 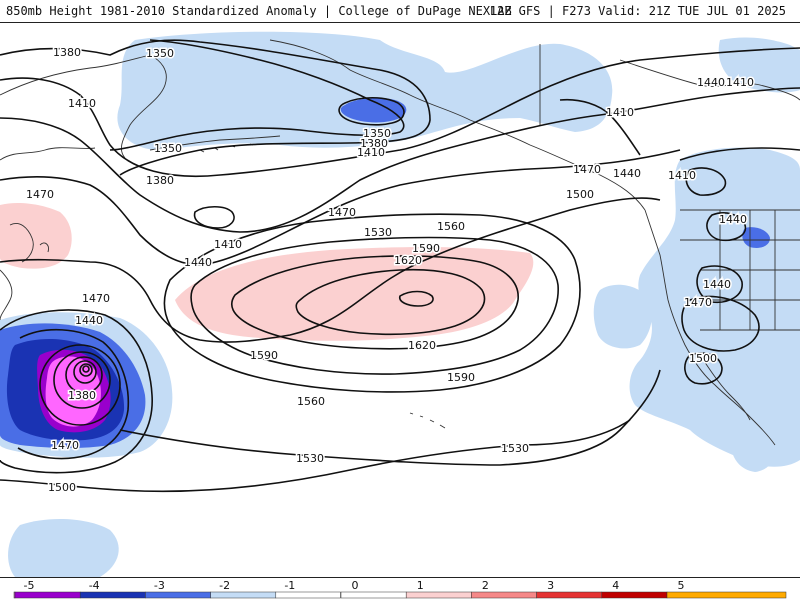 I want to click on legend-tick-label: -2, so click(x=224, y=585).